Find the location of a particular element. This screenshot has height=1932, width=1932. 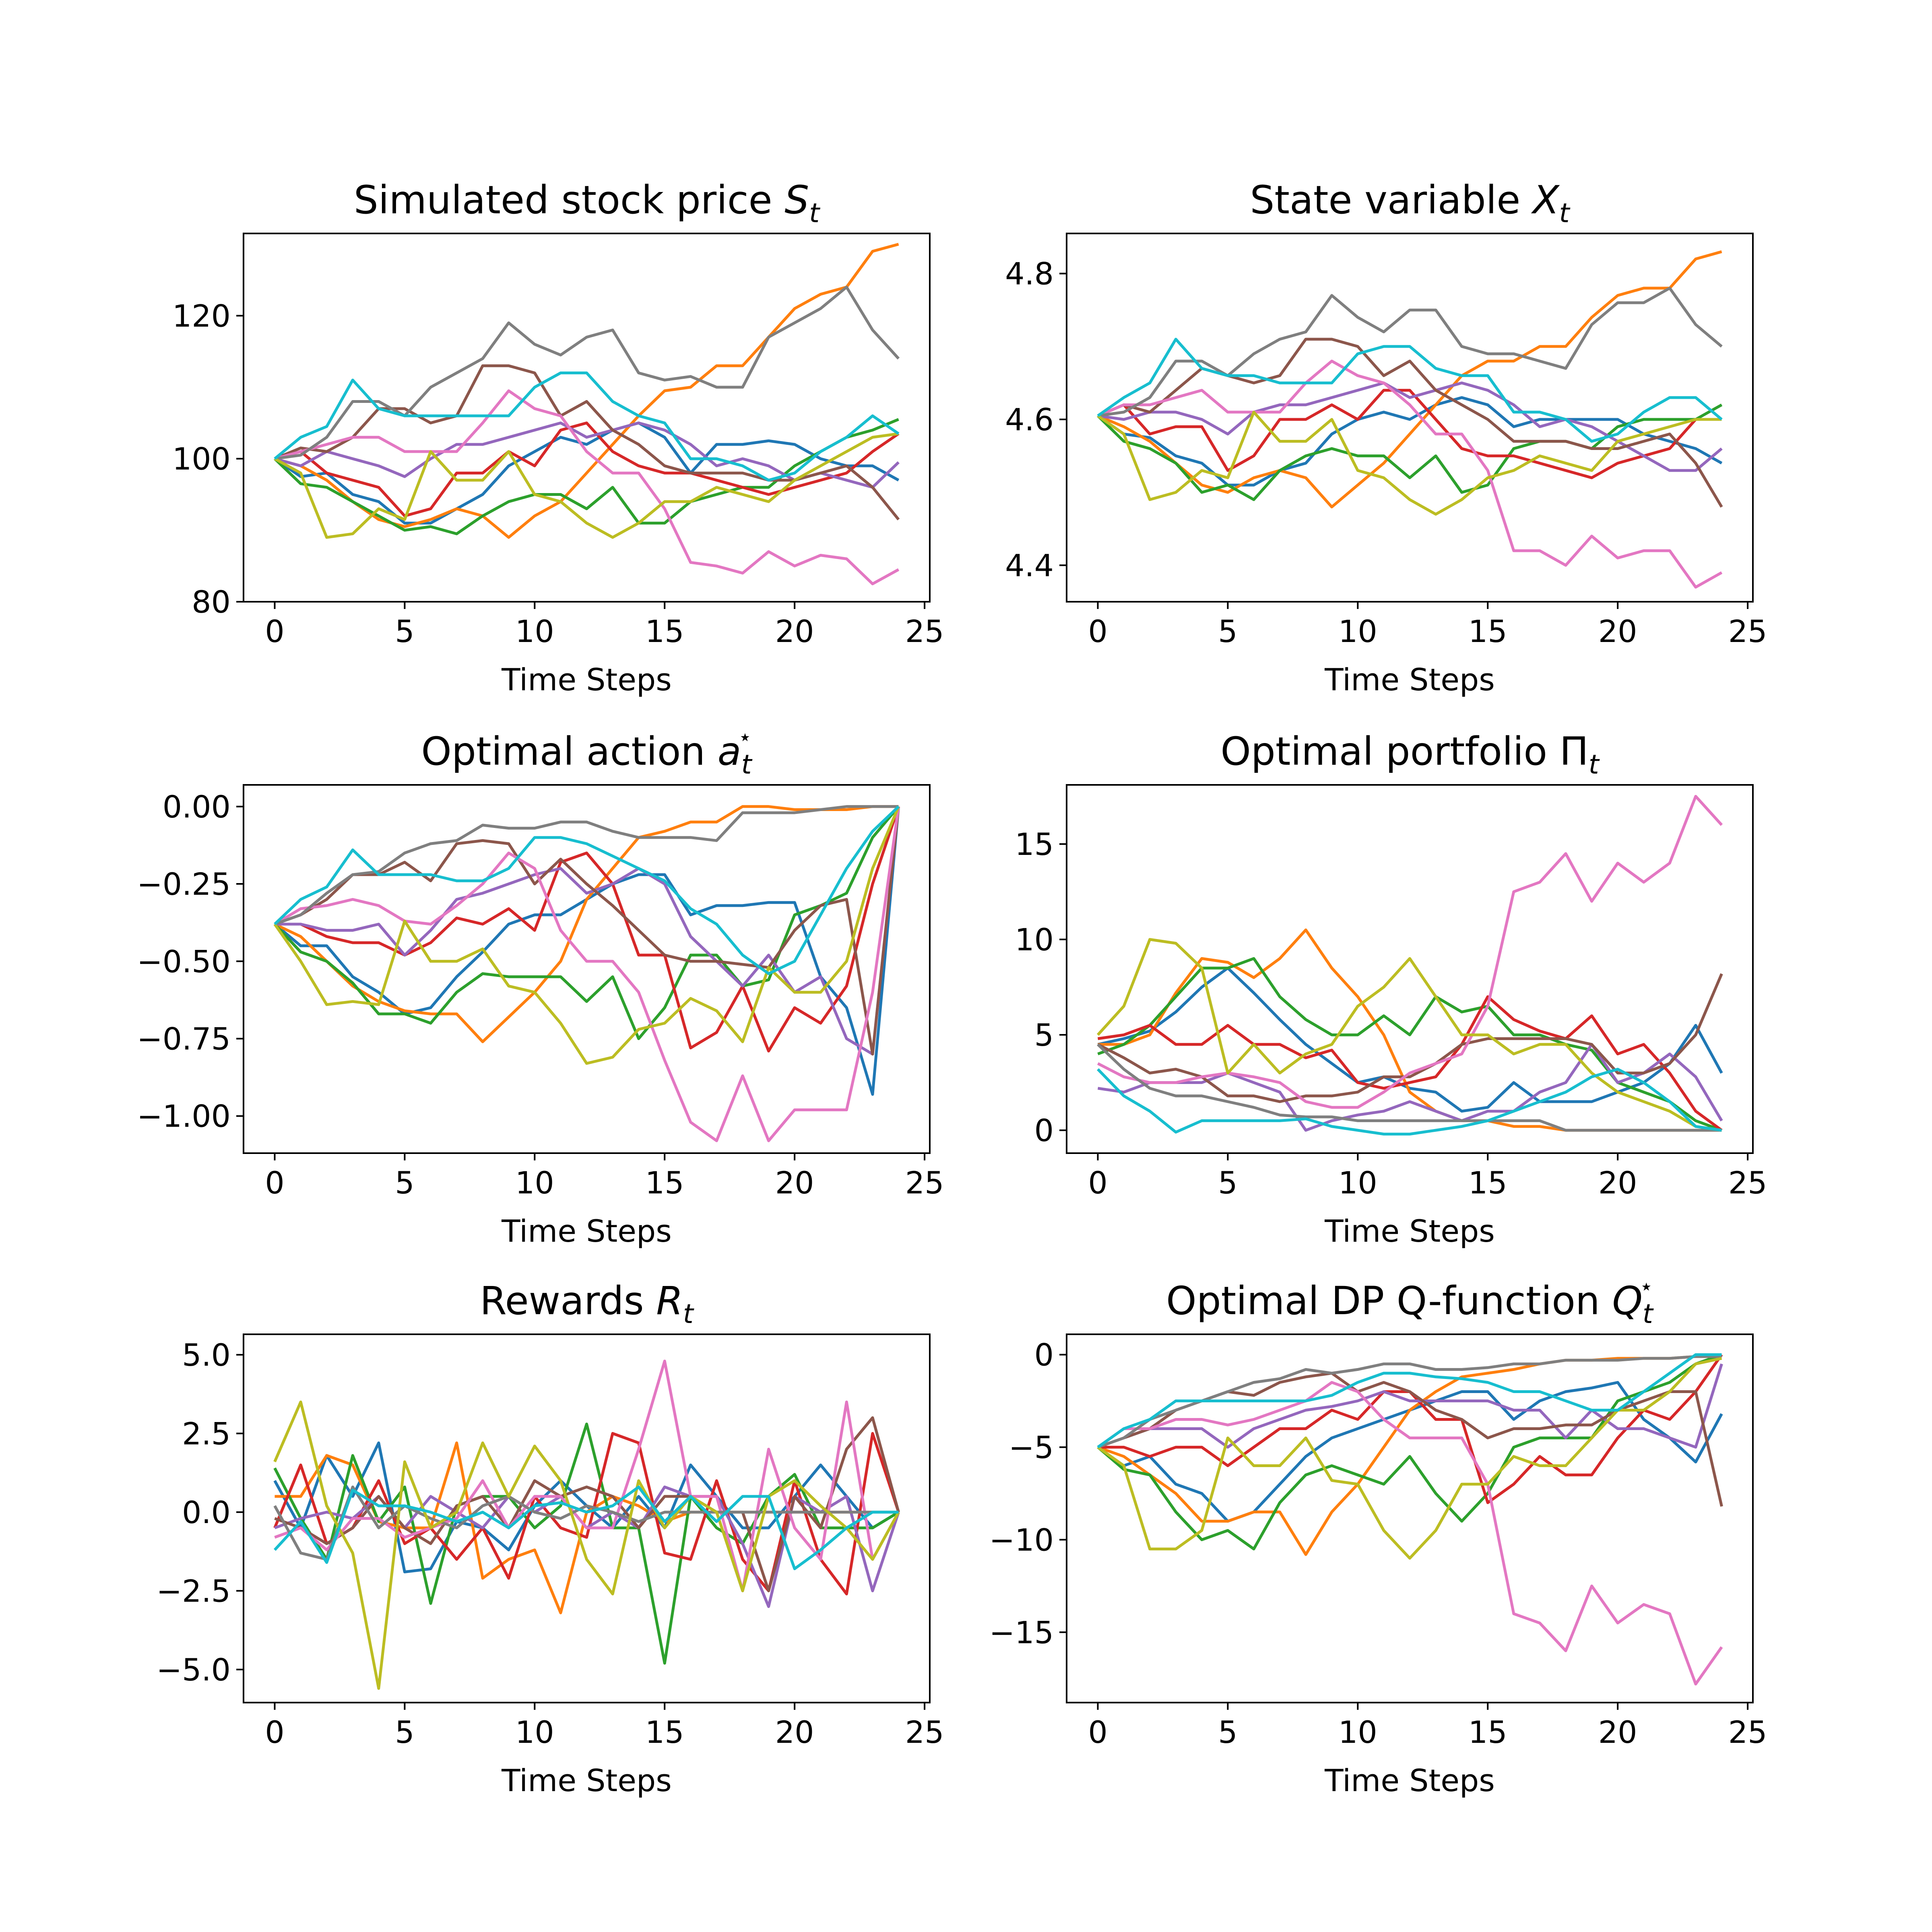

chart-title-symbol: a is located at coordinates (729, 751).